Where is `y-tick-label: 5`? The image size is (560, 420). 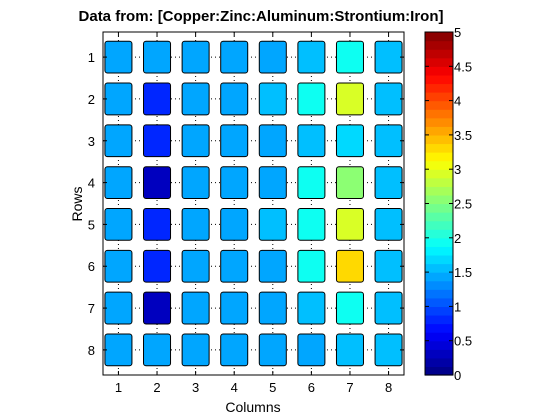 y-tick-label: 5 is located at coordinates (91, 224).